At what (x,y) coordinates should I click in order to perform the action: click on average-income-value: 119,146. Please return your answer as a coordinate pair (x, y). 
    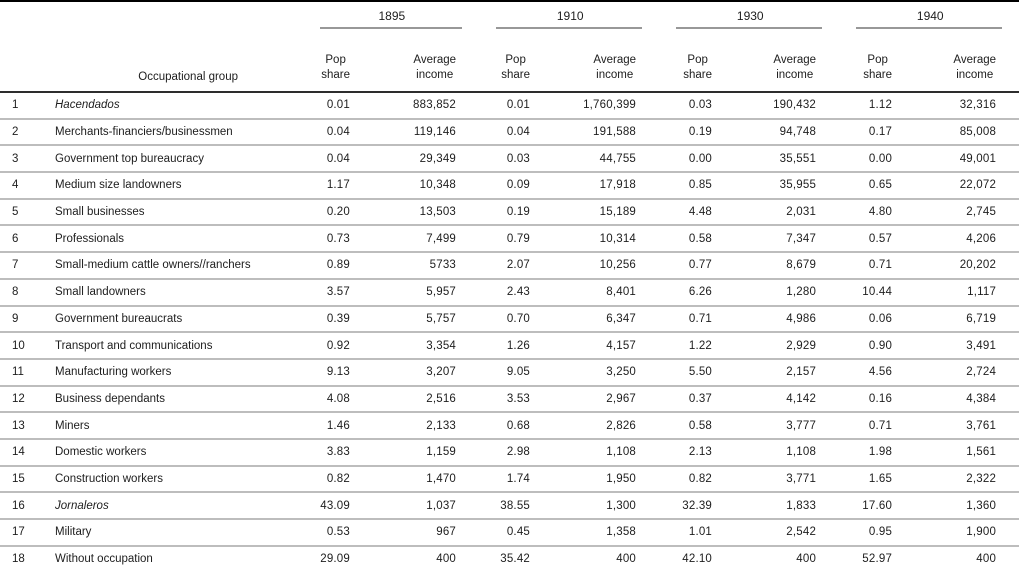
    Looking at the image, I should click on (435, 132).